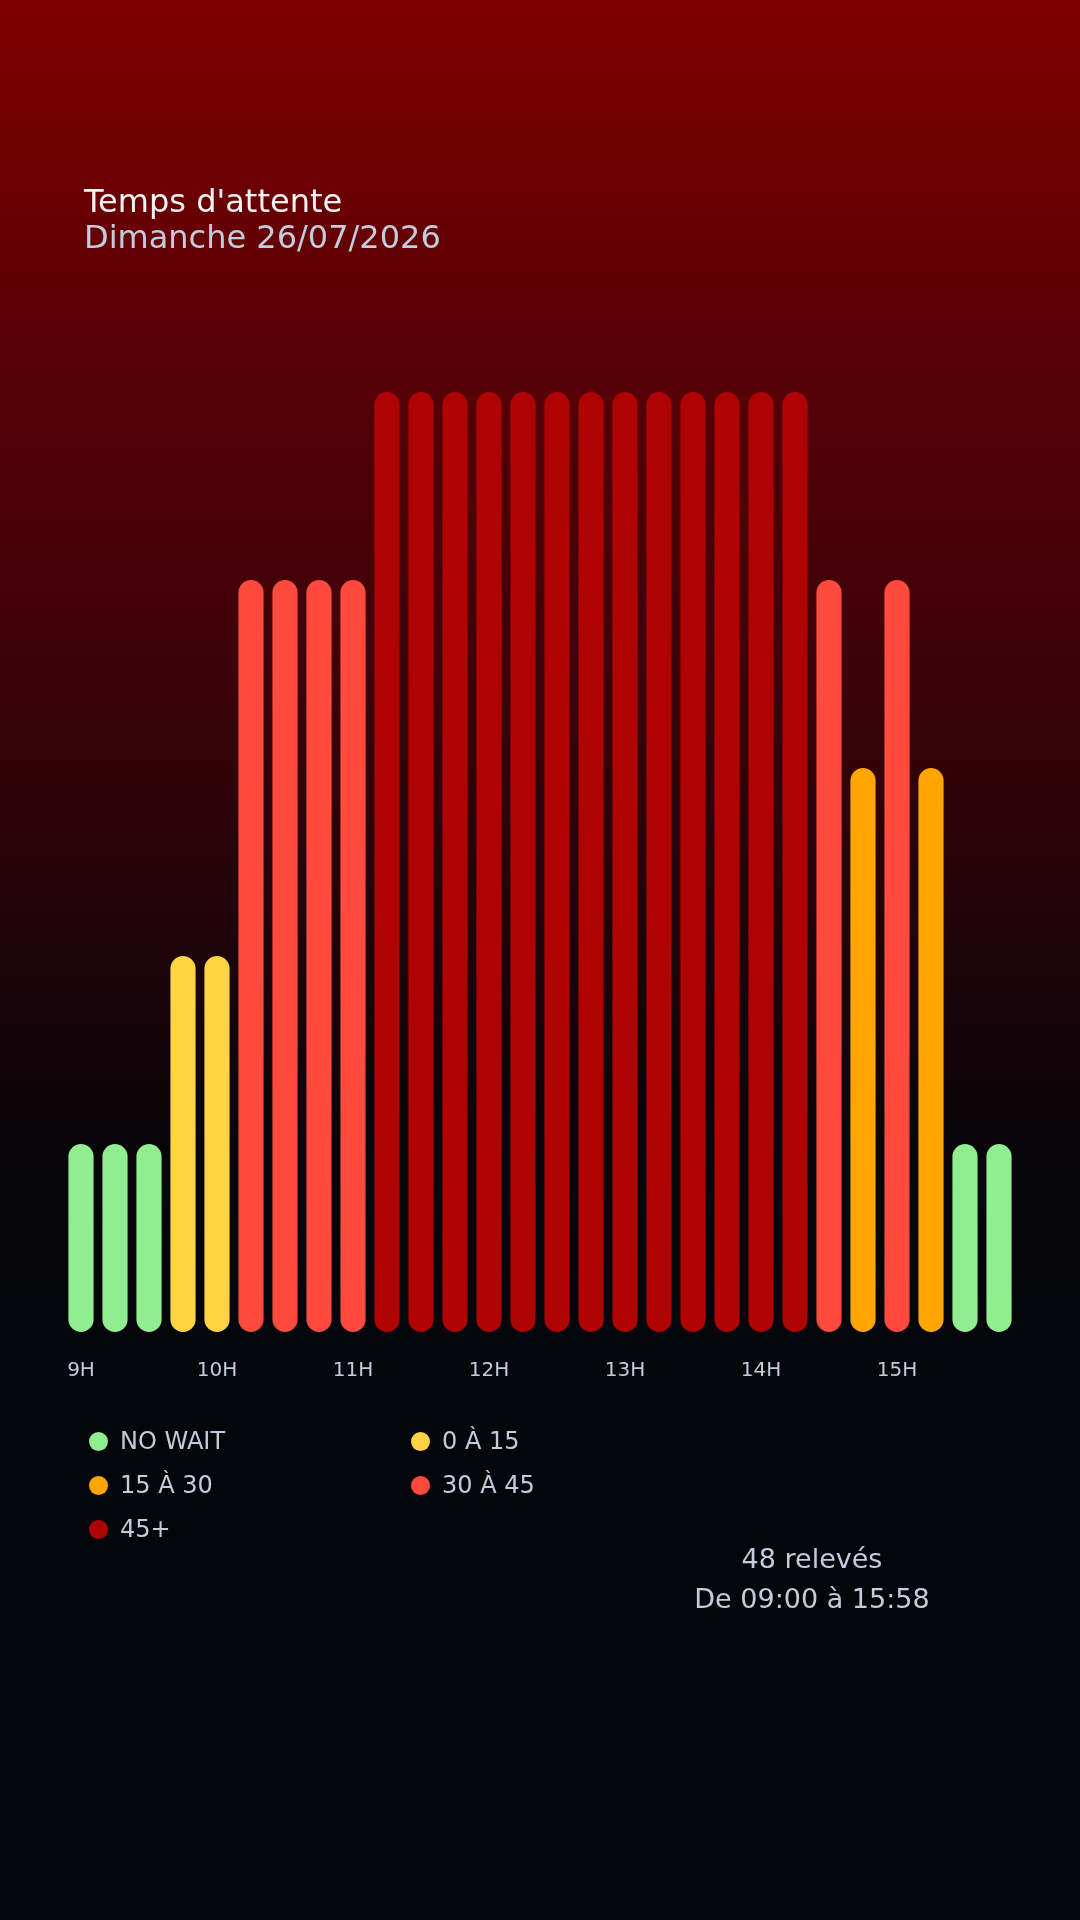 The image size is (1080, 1920). I want to click on x-tick-label: 9H, so click(81, 1369).